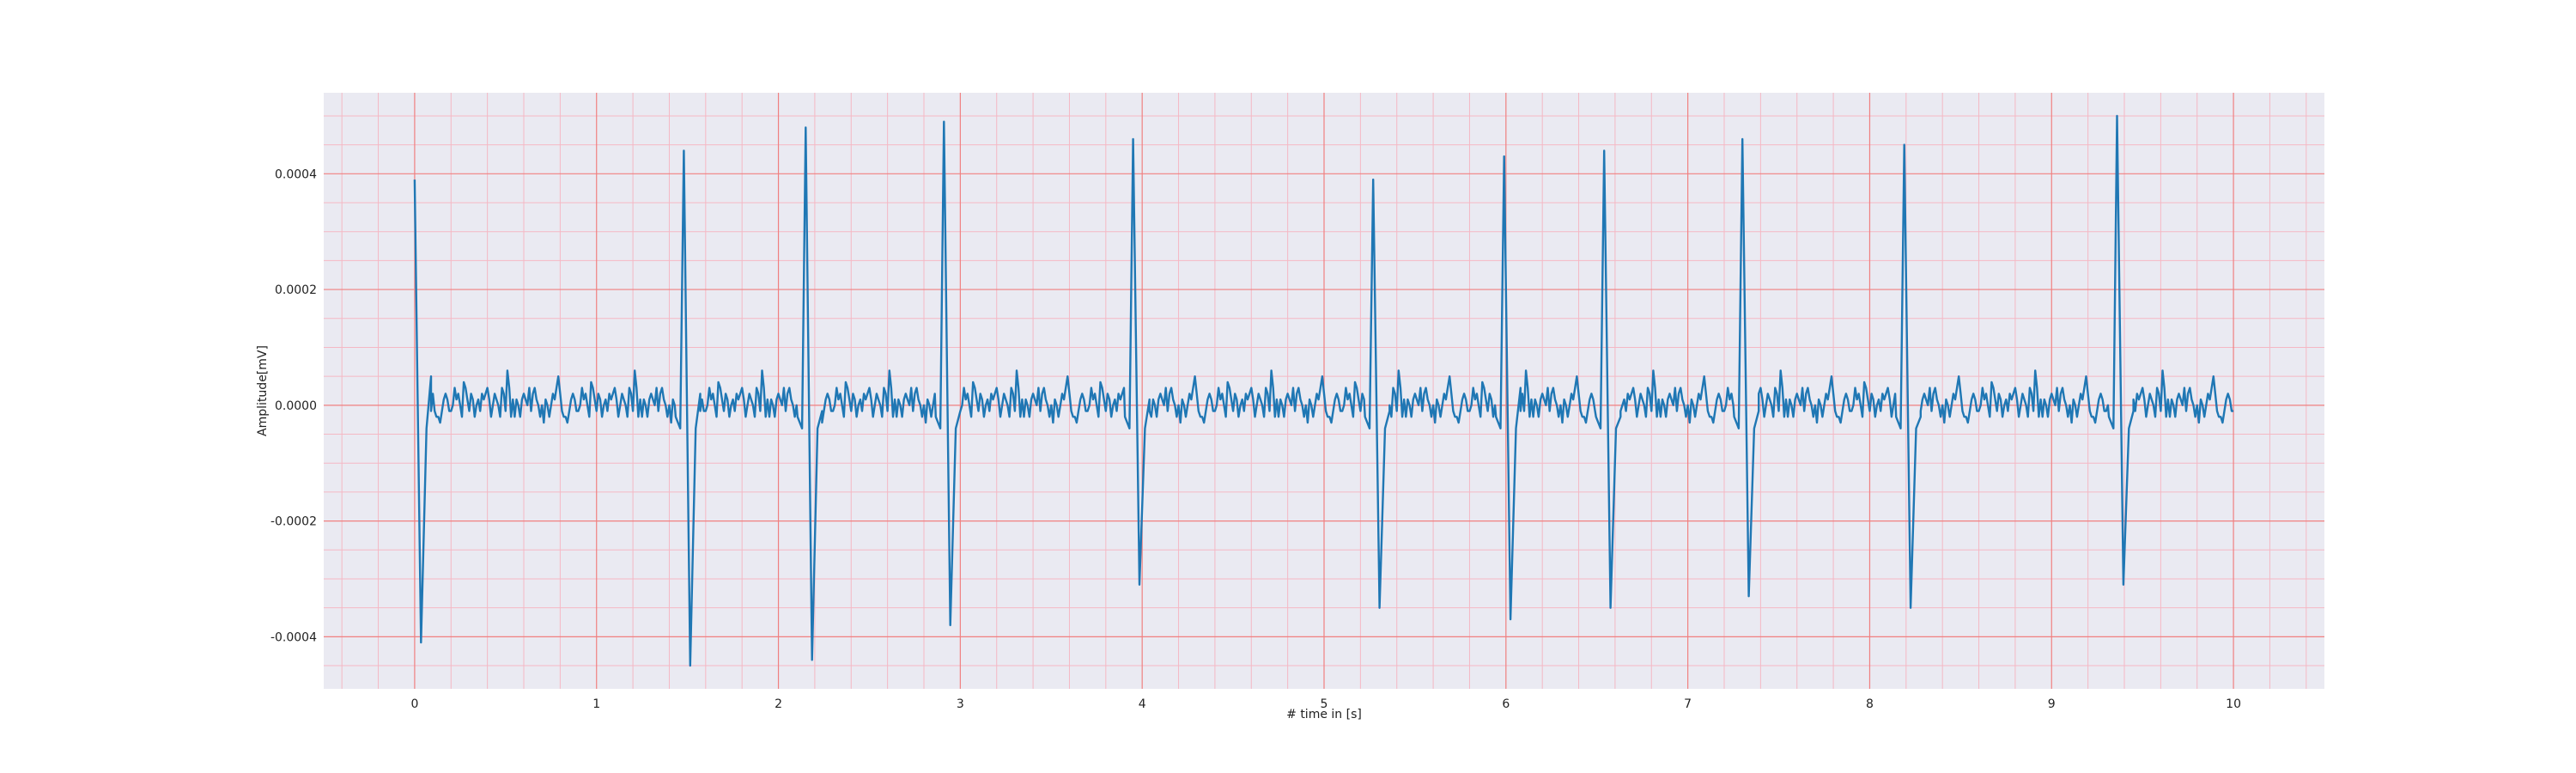  What do you see at coordinates (1506, 704) in the screenshot?
I see `x-tick-label: 6` at bounding box center [1506, 704].